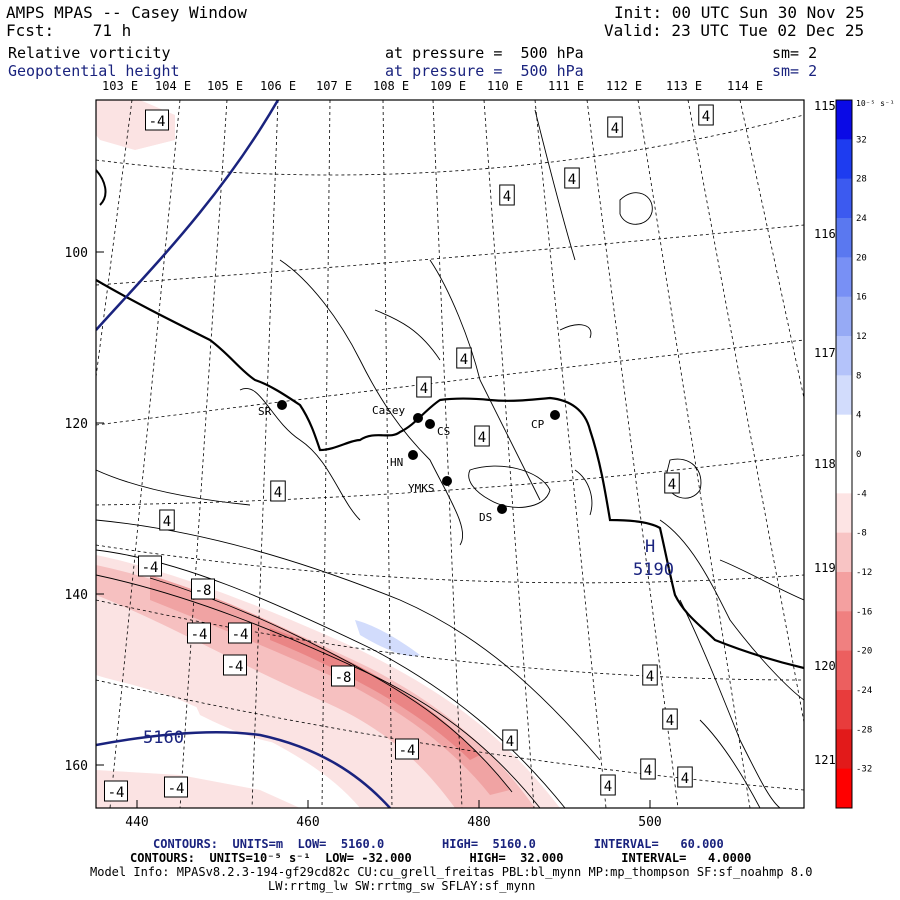 The width and height of the screenshot is (900, 900). I want to click on top-lon-label: 110 E, so click(505, 86).